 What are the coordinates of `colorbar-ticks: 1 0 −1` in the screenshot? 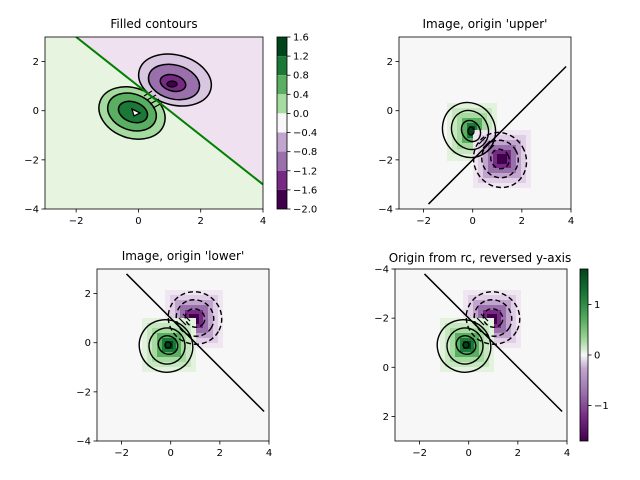 It's located at (598, 356).